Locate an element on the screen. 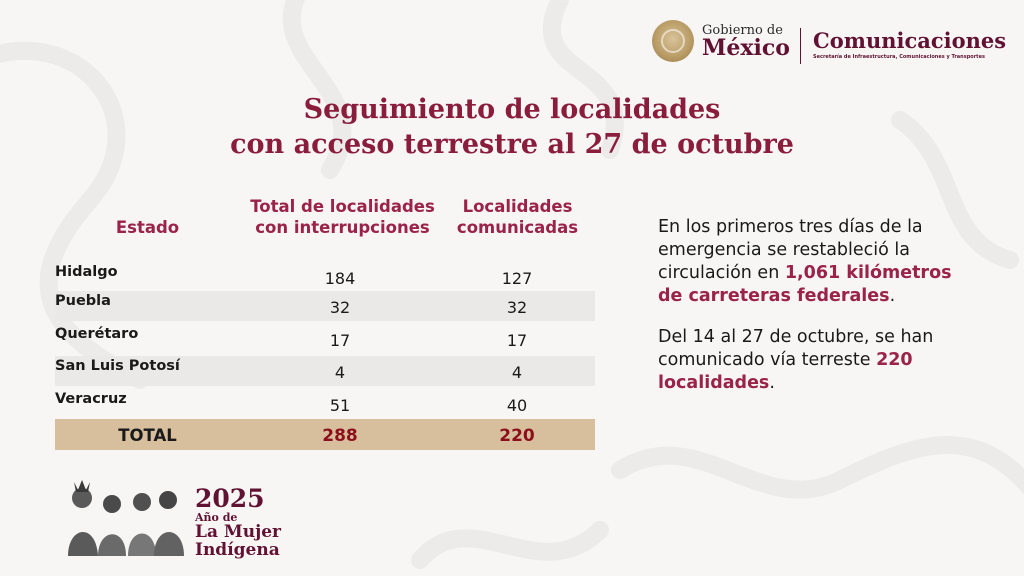  table-row: San Luis Potosí 4 4 is located at coordinates (325, 371).